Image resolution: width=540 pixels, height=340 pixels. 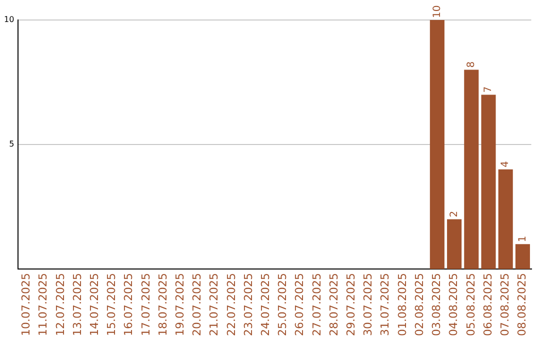 I want to click on x-tick-label: 06.08.2025, so click(x=487, y=304).